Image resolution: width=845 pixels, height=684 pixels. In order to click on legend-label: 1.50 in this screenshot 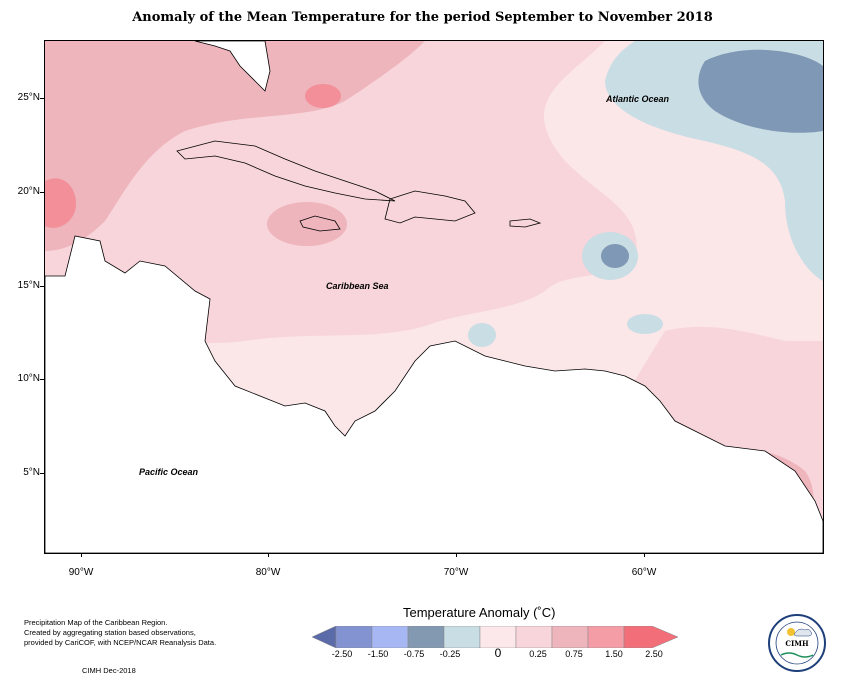, I will do `click(614, 654)`.